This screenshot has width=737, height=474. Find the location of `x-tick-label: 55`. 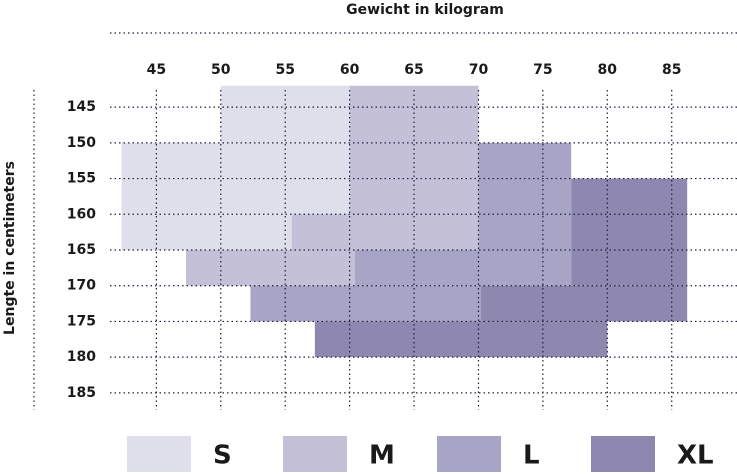

x-tick-label: 55 is located at coordinates (284, 70).